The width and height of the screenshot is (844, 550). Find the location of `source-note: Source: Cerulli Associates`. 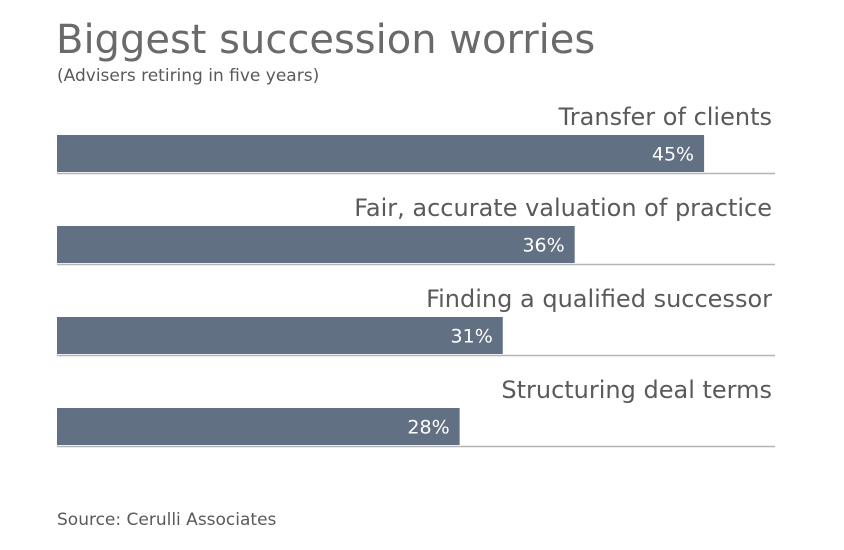

source-note: Source: Cerulli Associates is located at coordinates (167, 520).